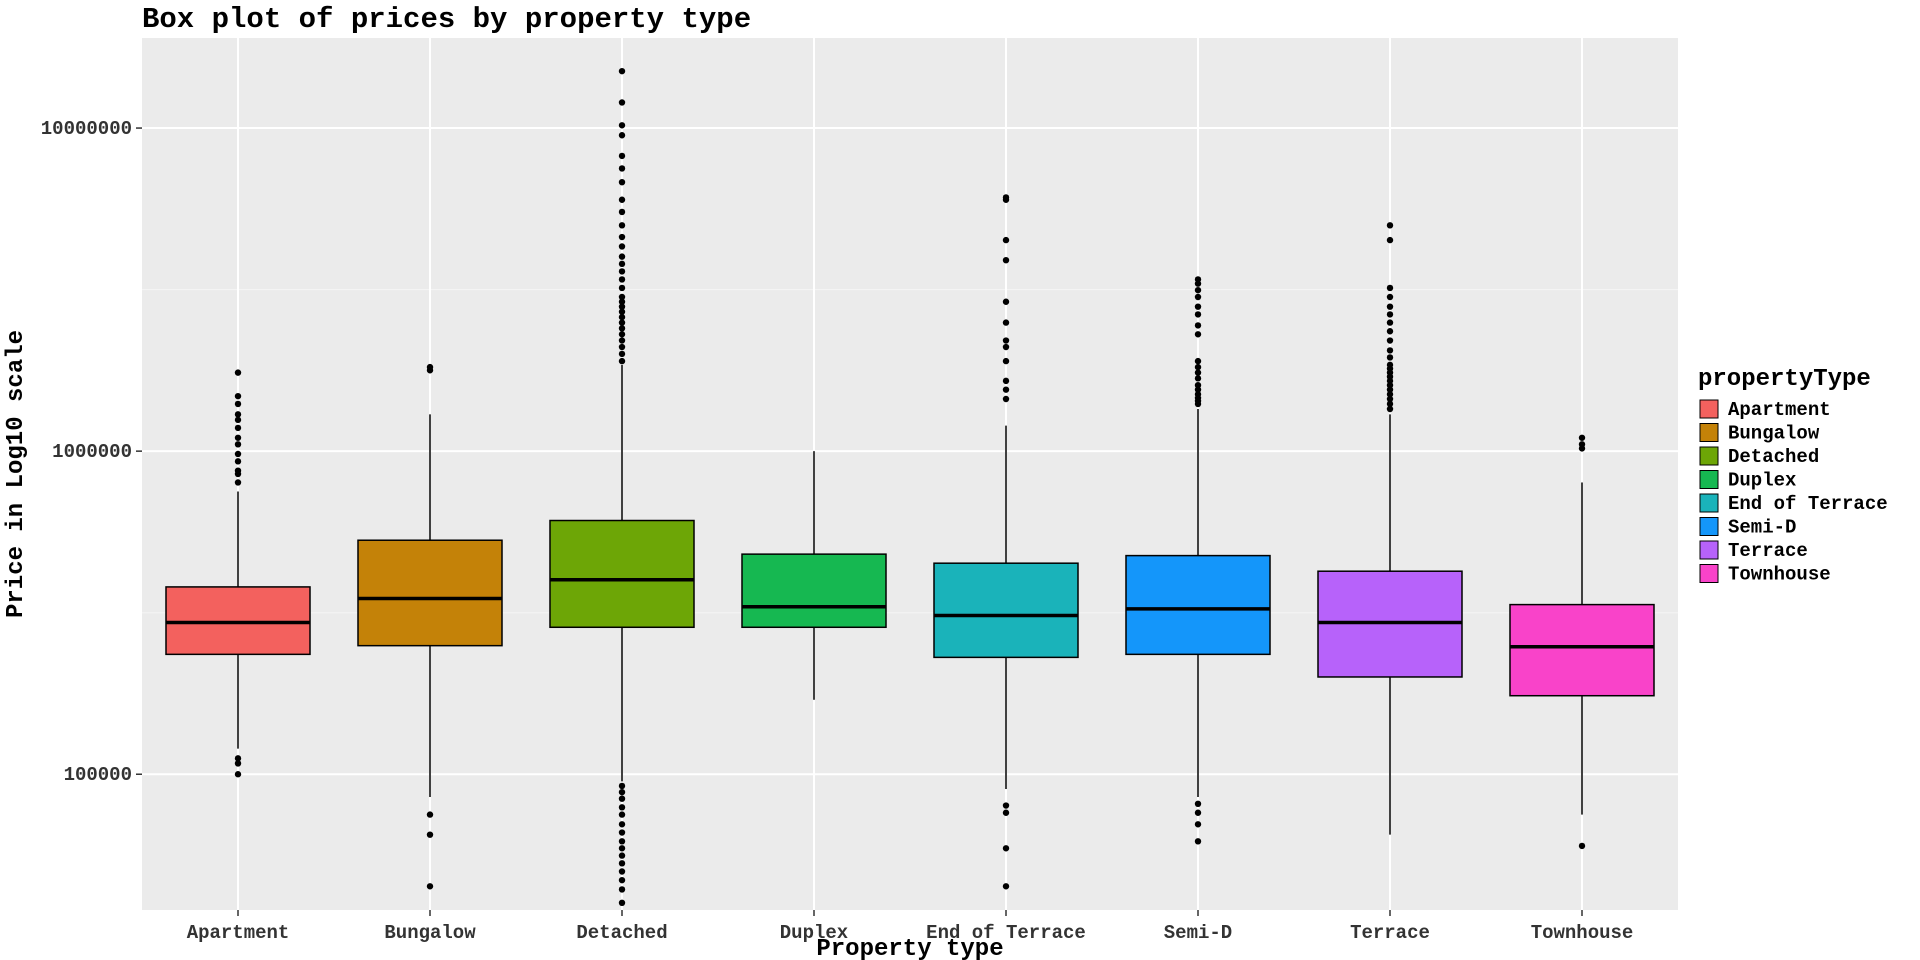 The width and height of the screenshot is (1920, 960). Describe the element at coordinates (1582, 642) in the screenshot. I see `box-townhouse` at that location.